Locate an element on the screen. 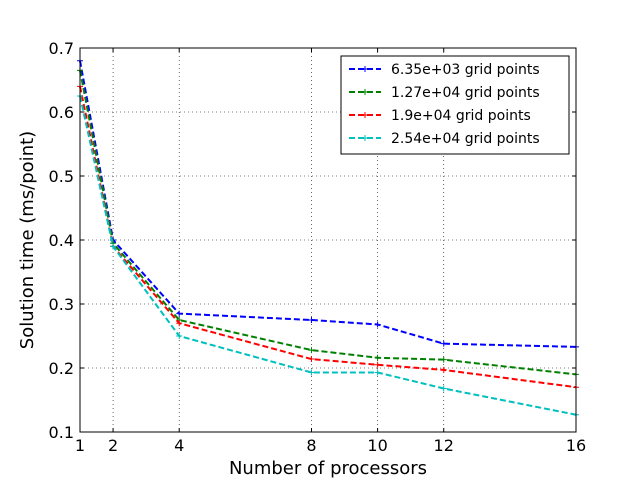  legend-label: 1.27e+04 grid points is located at coordinates (465, 93).